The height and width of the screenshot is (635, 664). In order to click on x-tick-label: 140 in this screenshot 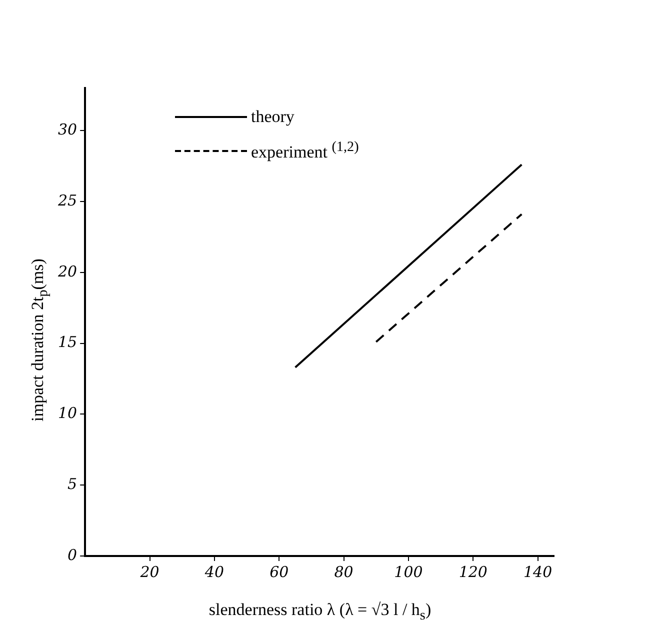, I will do `click(538, 571)`.